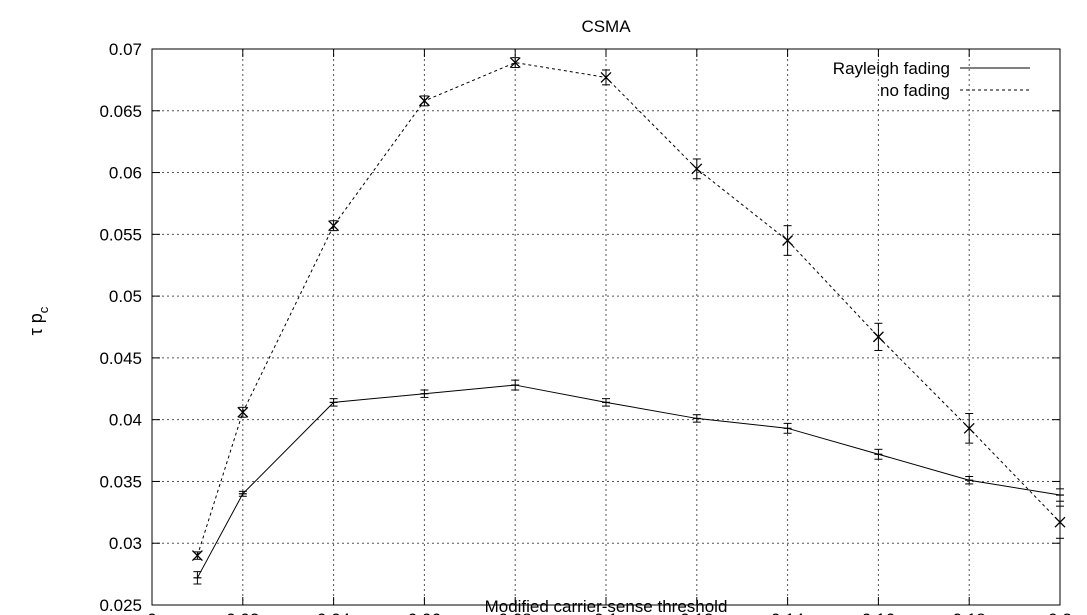 The height and width of the screenshot is (615, 1087). Describe the element at coordinates (515, 612) in the screenshot. I see `x-tick-label: 0.08` at that location.